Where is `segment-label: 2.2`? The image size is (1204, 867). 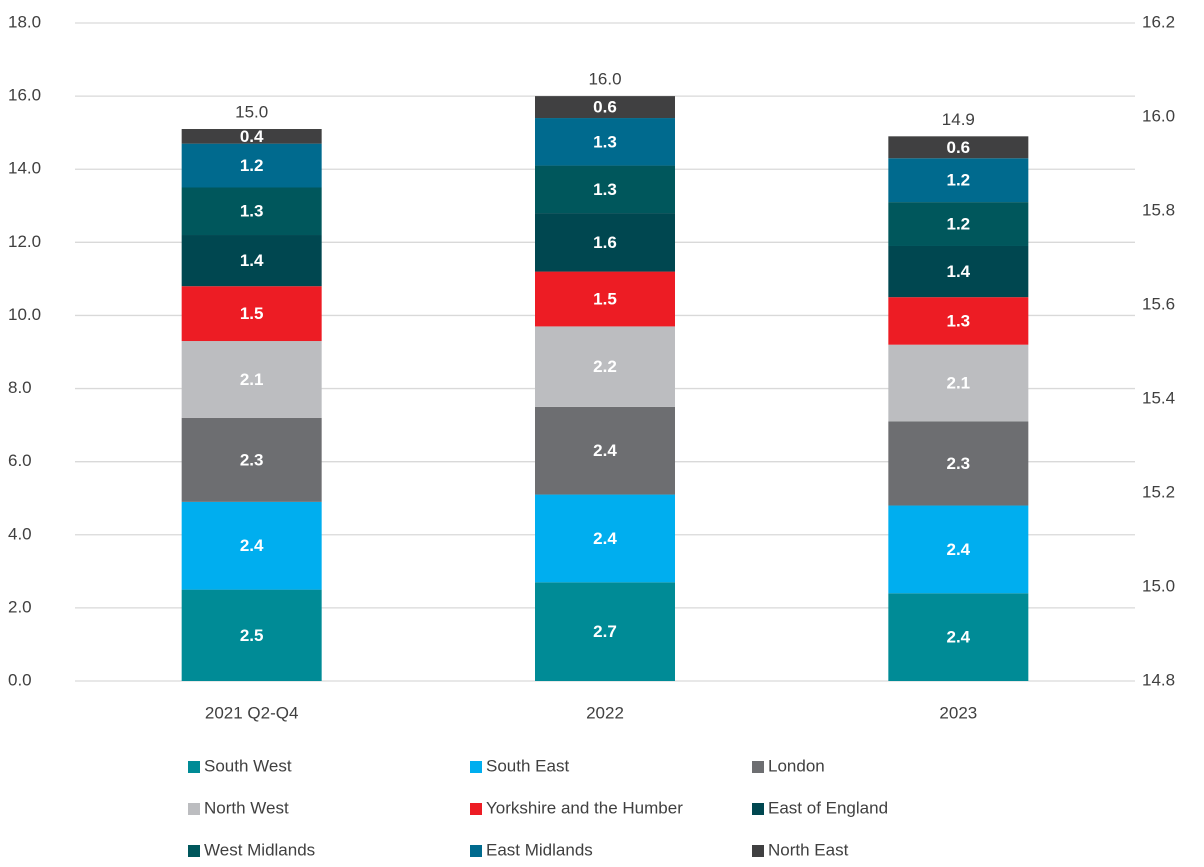
segment-label: 2.2 is located at coordinates (605, 366).